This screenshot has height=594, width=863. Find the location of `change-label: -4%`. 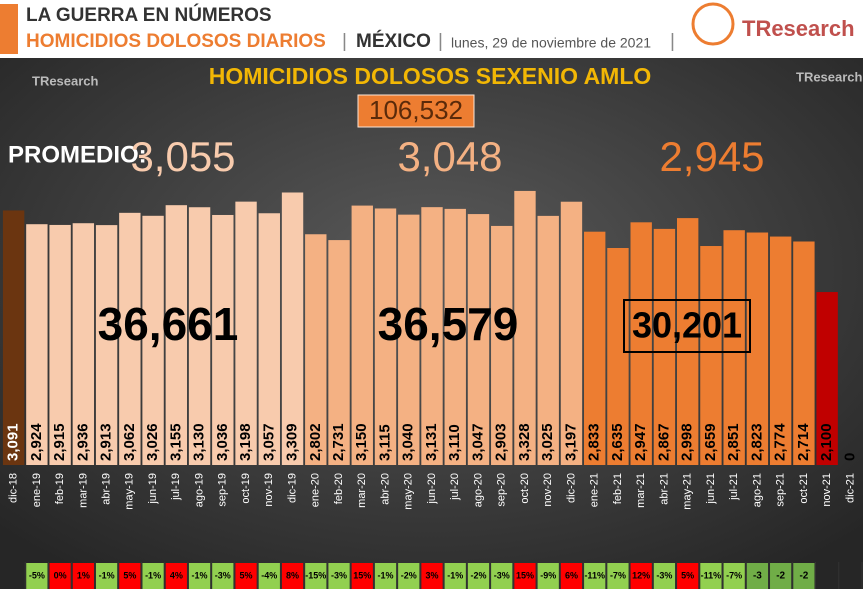

change-label: -4% is located at coordinates (269, 575).